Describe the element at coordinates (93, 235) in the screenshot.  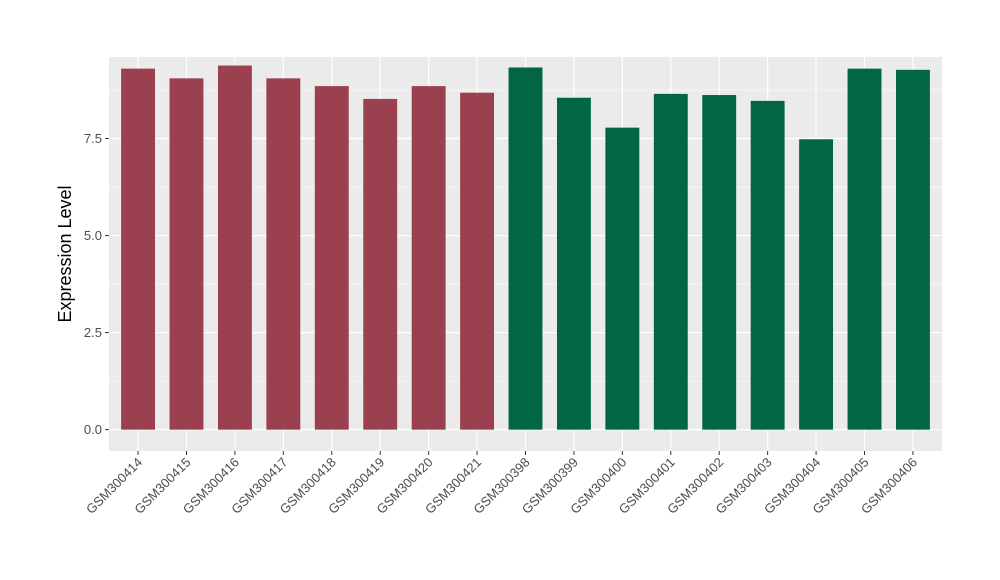
I see `y-tick-label: 5.0` at that location.